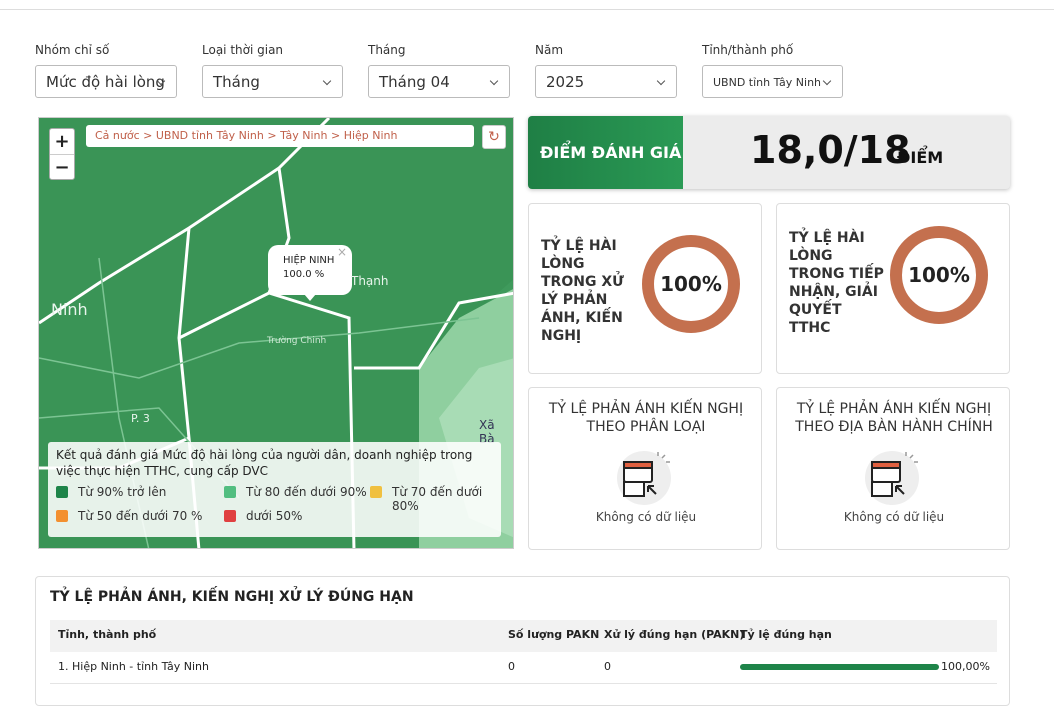 Image resolution: width=1054 pixels, height=706 pixels. What do you see at coordinates (133, 666) in the screenshot?
I see `table-cell: 1. Hiệp Ninh - tỉnh Tây Ninh` at bounding box center [133, 666].